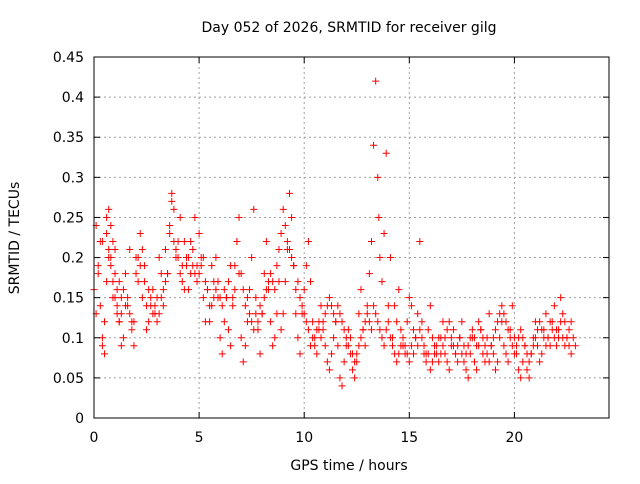 Image resolution: width=640 pixels, height=484 pixels. What do you see at coordinates (73, 178) in the screenshot?
I see `y-tick-label: 0.3` at bounding box center [73, 178].